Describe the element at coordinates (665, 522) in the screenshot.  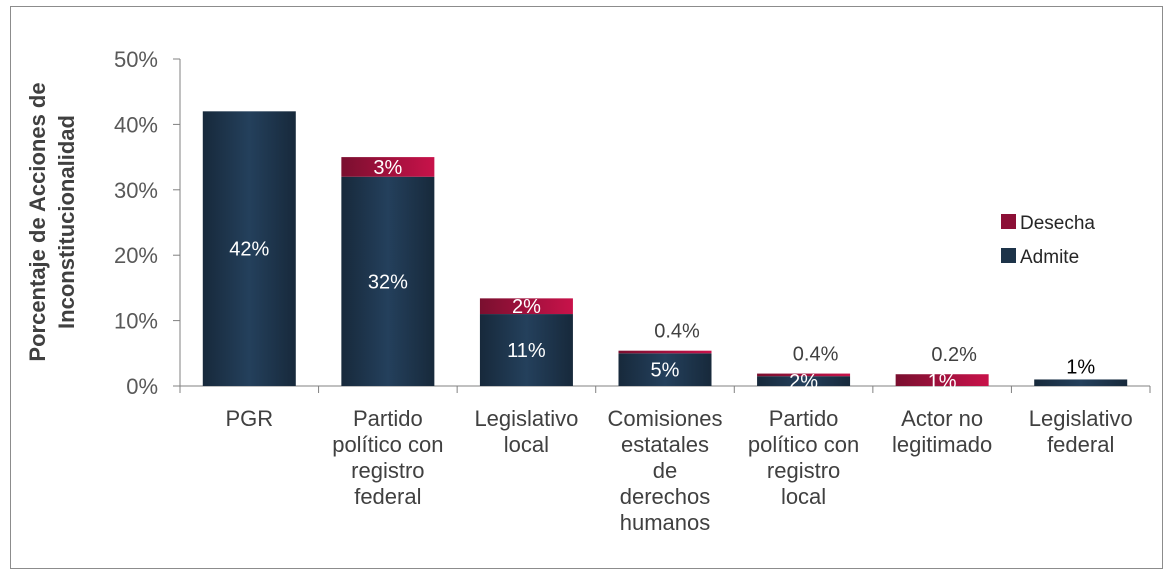
I see `x-category-label-line: humanos` at that location.